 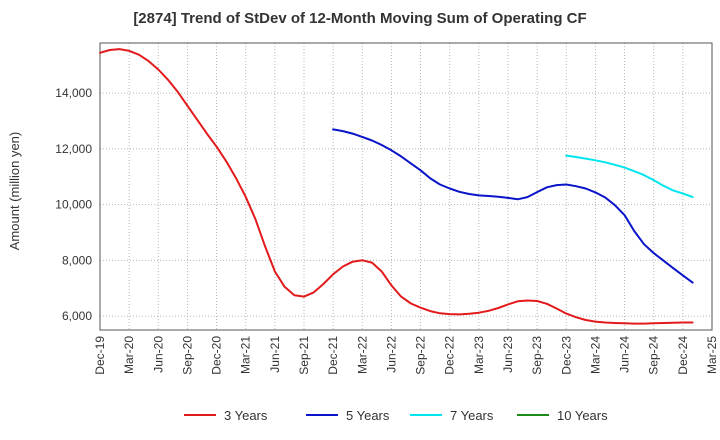 What do you see at coordinates (73, 149) in the screenshot?
I see `y-tick-label: 12,000` at bounding box center [73, 149].